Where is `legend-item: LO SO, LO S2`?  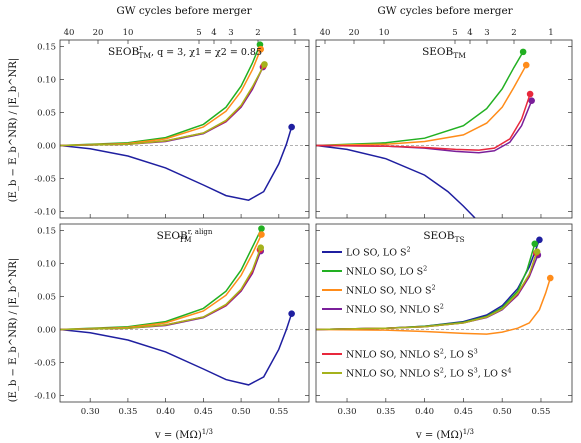 legend-item: LO SO, LO S2 is located at coordinates (366, 252).